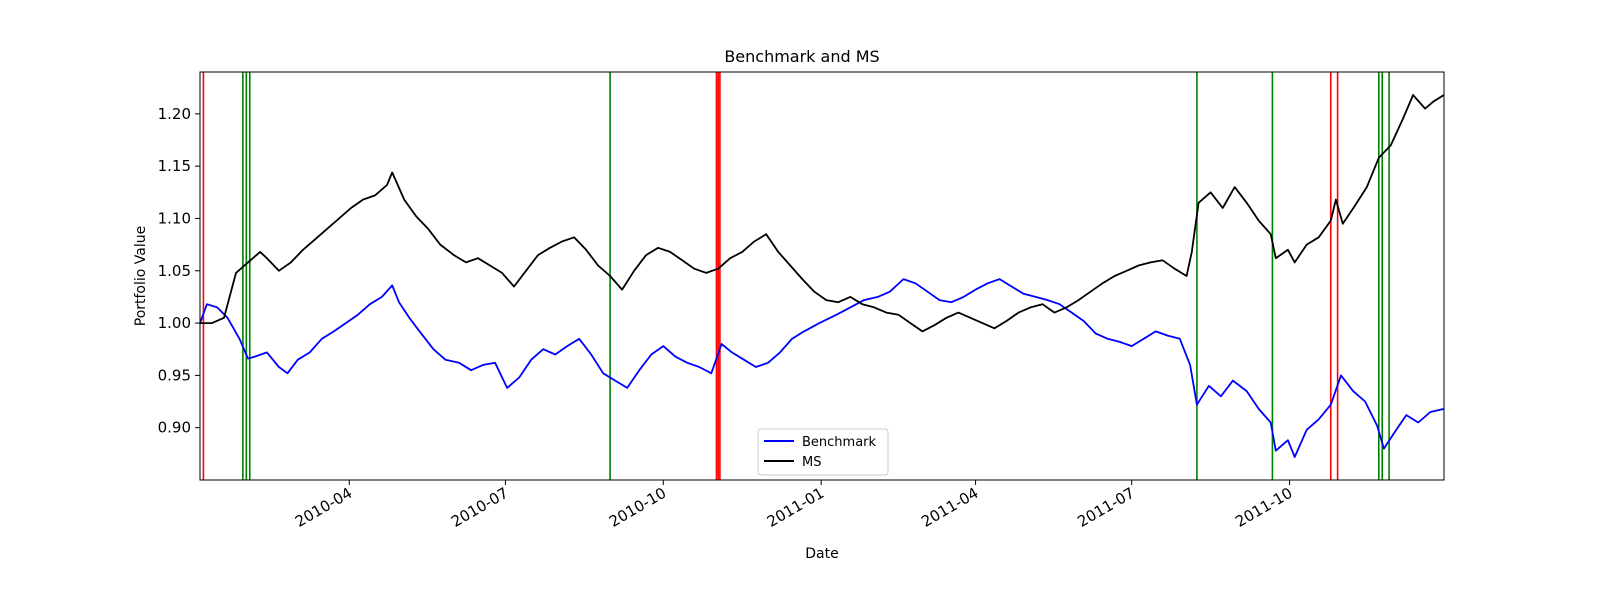  What do you see at coordinates (174, 323) in the screenshot?
I see `y-tick-label: 1.00` at bounding box center [174, 323].